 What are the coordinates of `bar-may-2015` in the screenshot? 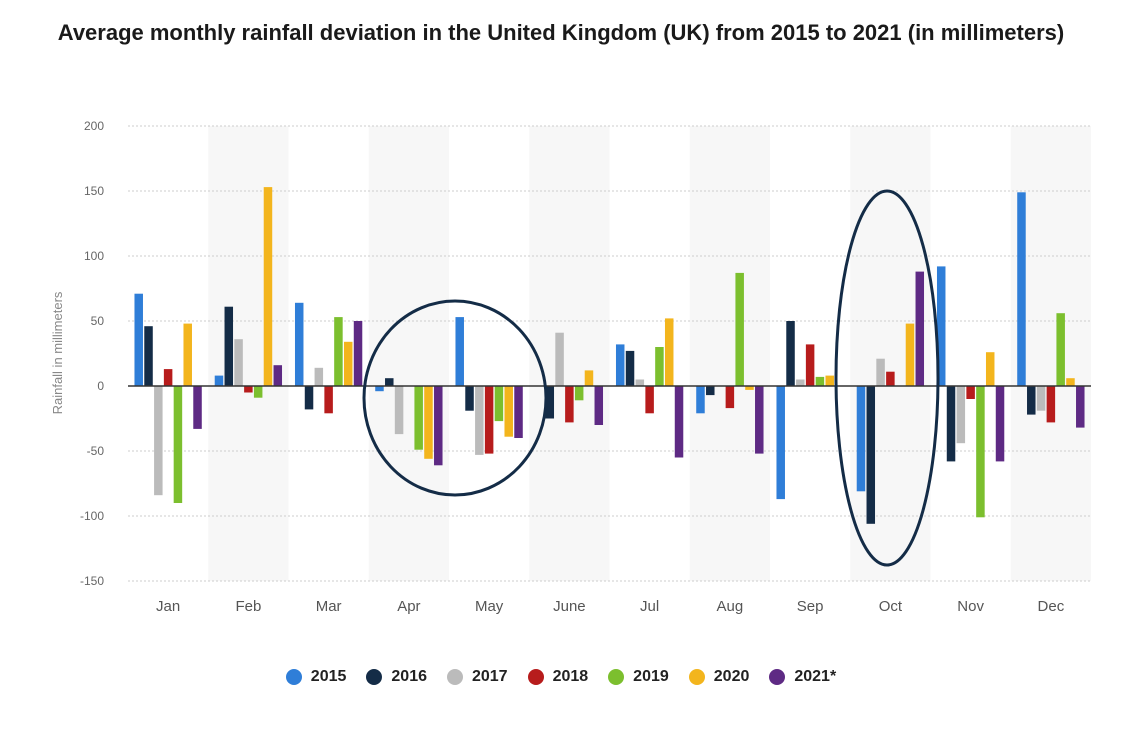 It's located at (459, 351).